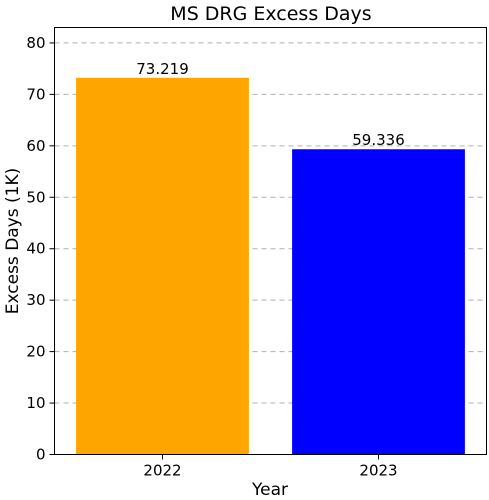 Image resolution: width=489 pixels, height=500 pixels. Describe the element at coordinates (35, 352) in the screenshot. I see `y-tick-label: 20` at that location.